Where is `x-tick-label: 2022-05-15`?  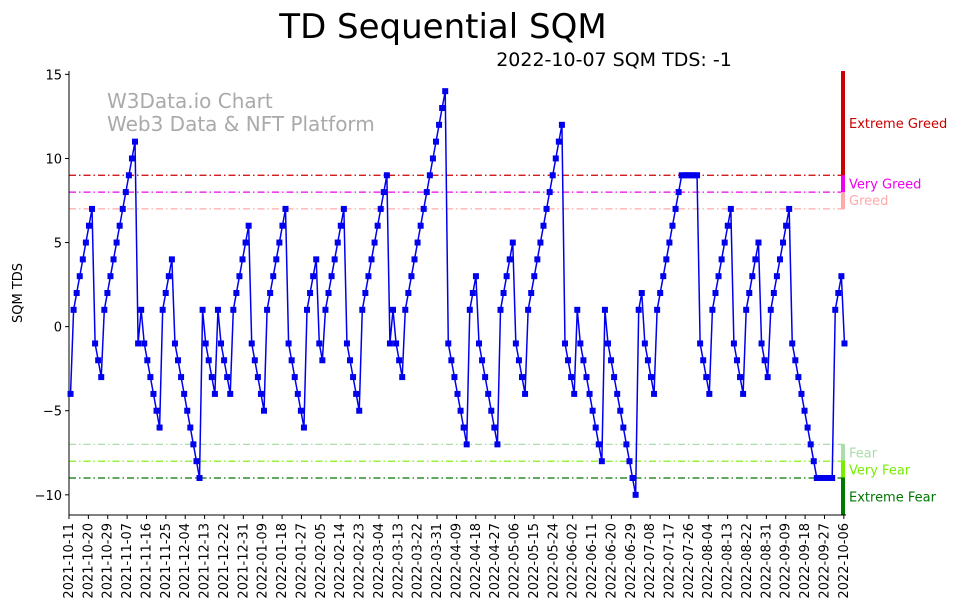 x-tick-label: 2022-05-15 is located at coordinates (534, 561).